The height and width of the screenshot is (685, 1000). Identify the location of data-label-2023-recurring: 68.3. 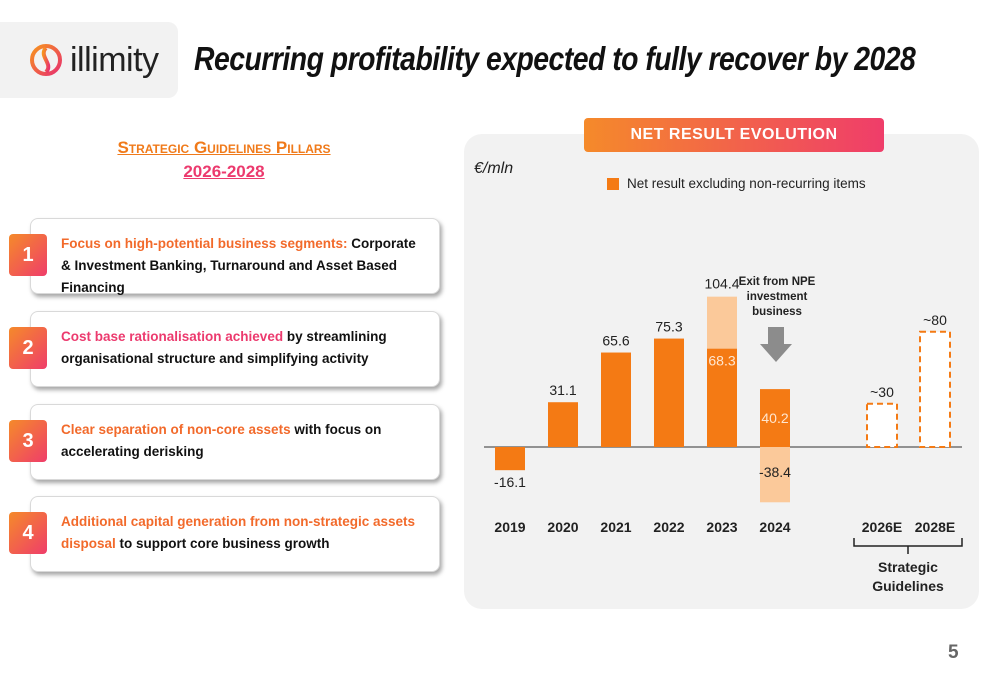
(721, 361).